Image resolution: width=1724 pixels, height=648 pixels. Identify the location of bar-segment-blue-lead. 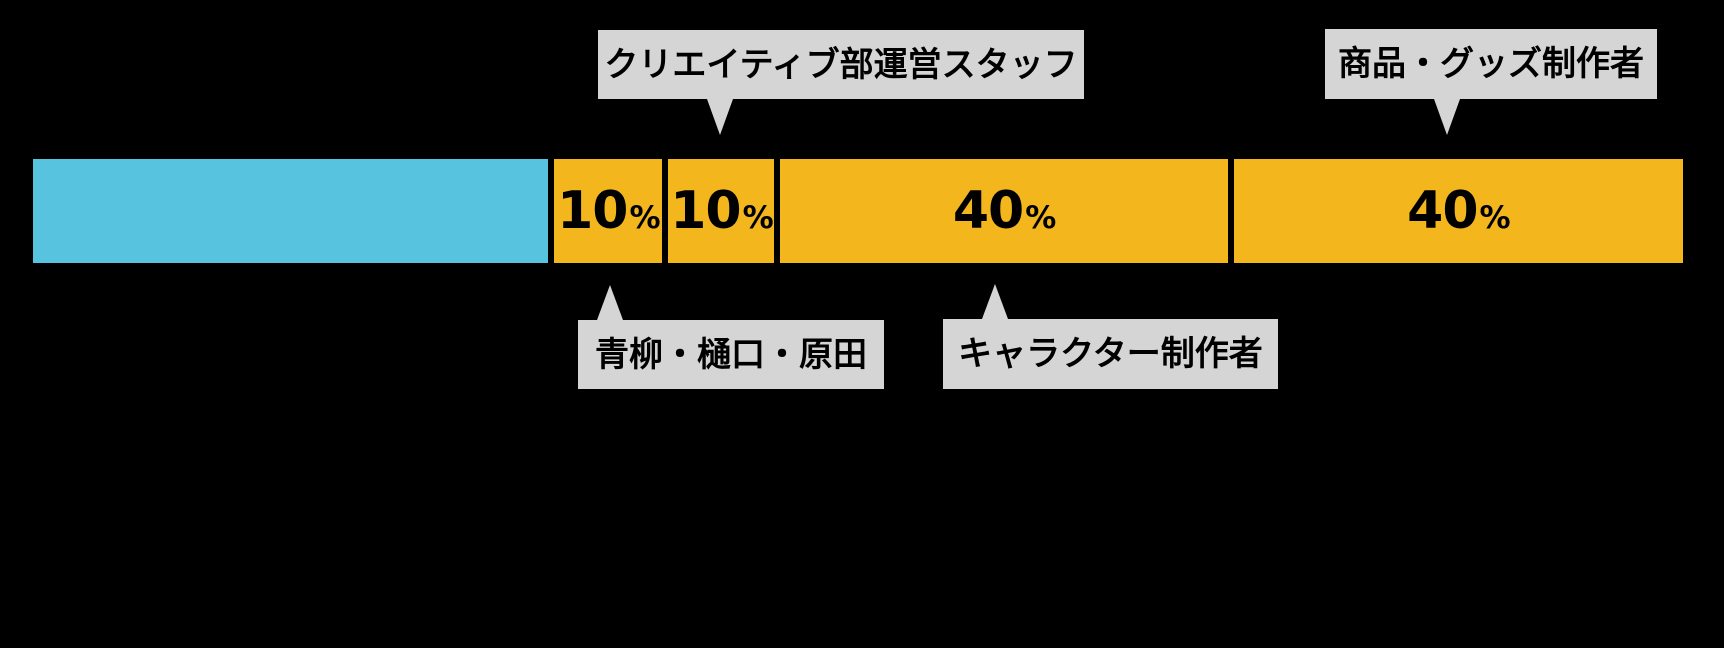
(291, 211).